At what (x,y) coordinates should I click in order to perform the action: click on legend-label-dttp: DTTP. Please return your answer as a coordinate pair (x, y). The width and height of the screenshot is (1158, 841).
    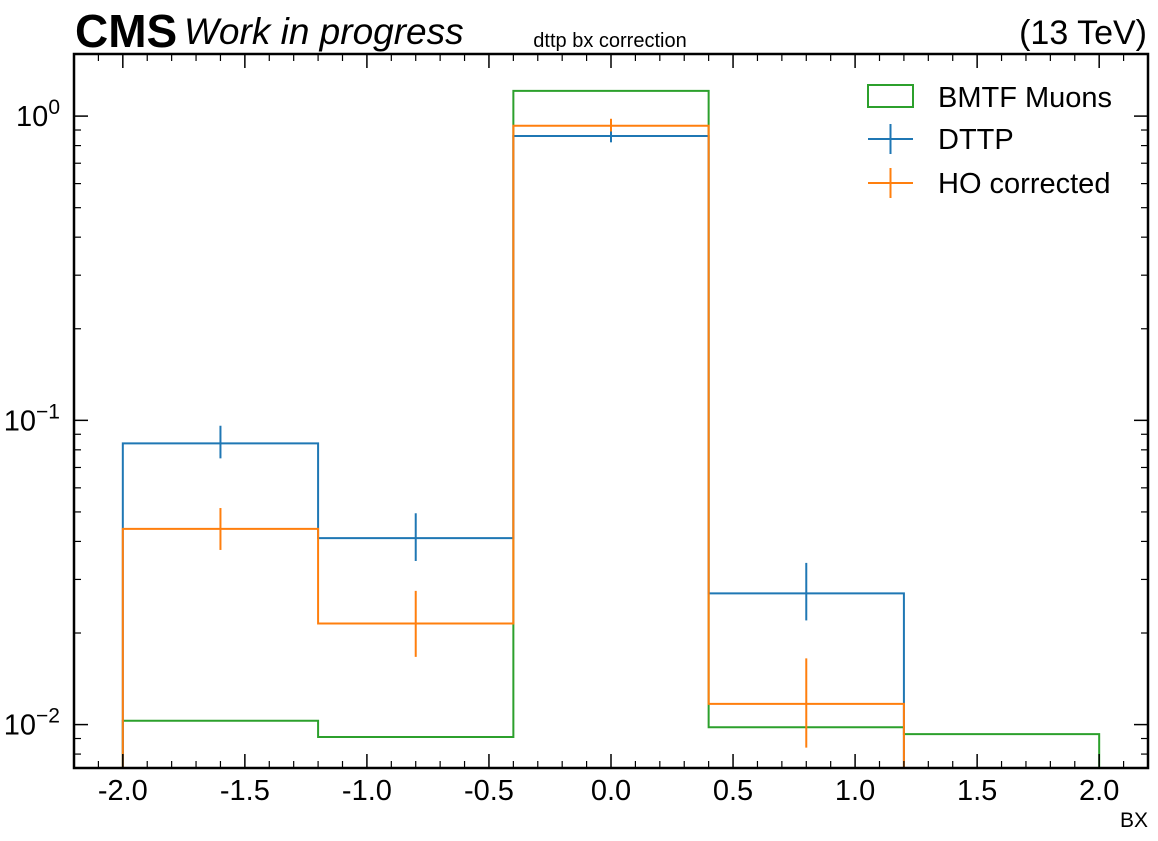
    Looking at the image, I should click on (976, 140).